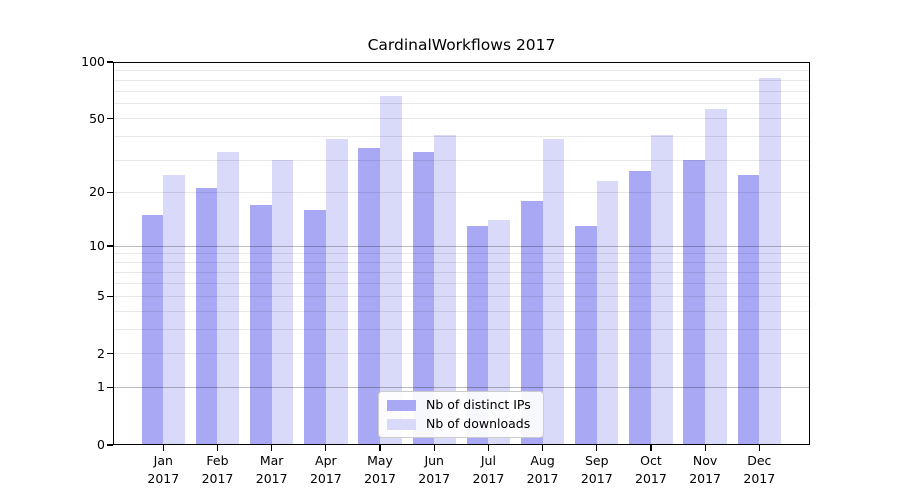 Image resolution: width=900 pixels, height=500 pixels. I want to click on y-tick-label-2: 2, so click(101, 353).